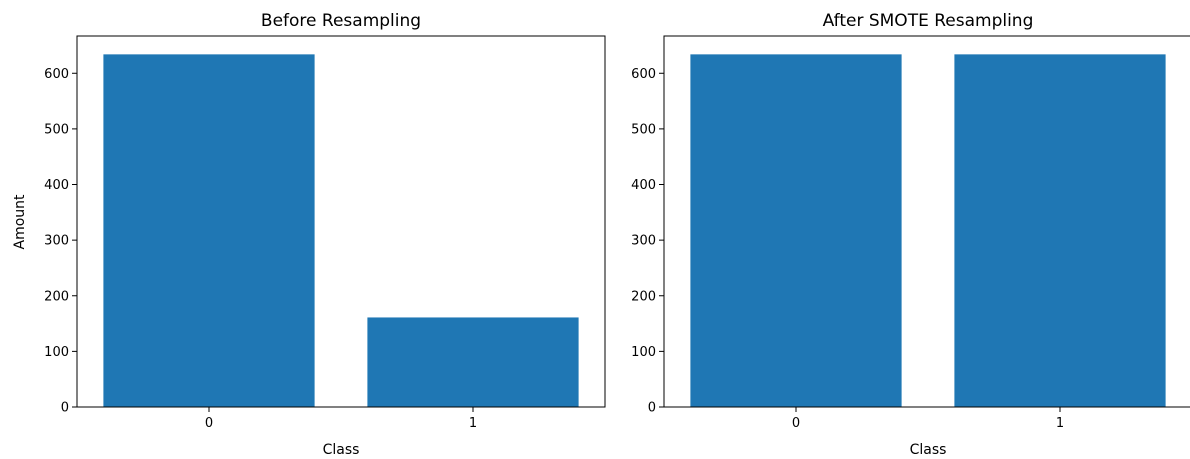 This screenshot has width=1190, height=459. I want to click on y-axis-label: Amount, so click(20, 222).